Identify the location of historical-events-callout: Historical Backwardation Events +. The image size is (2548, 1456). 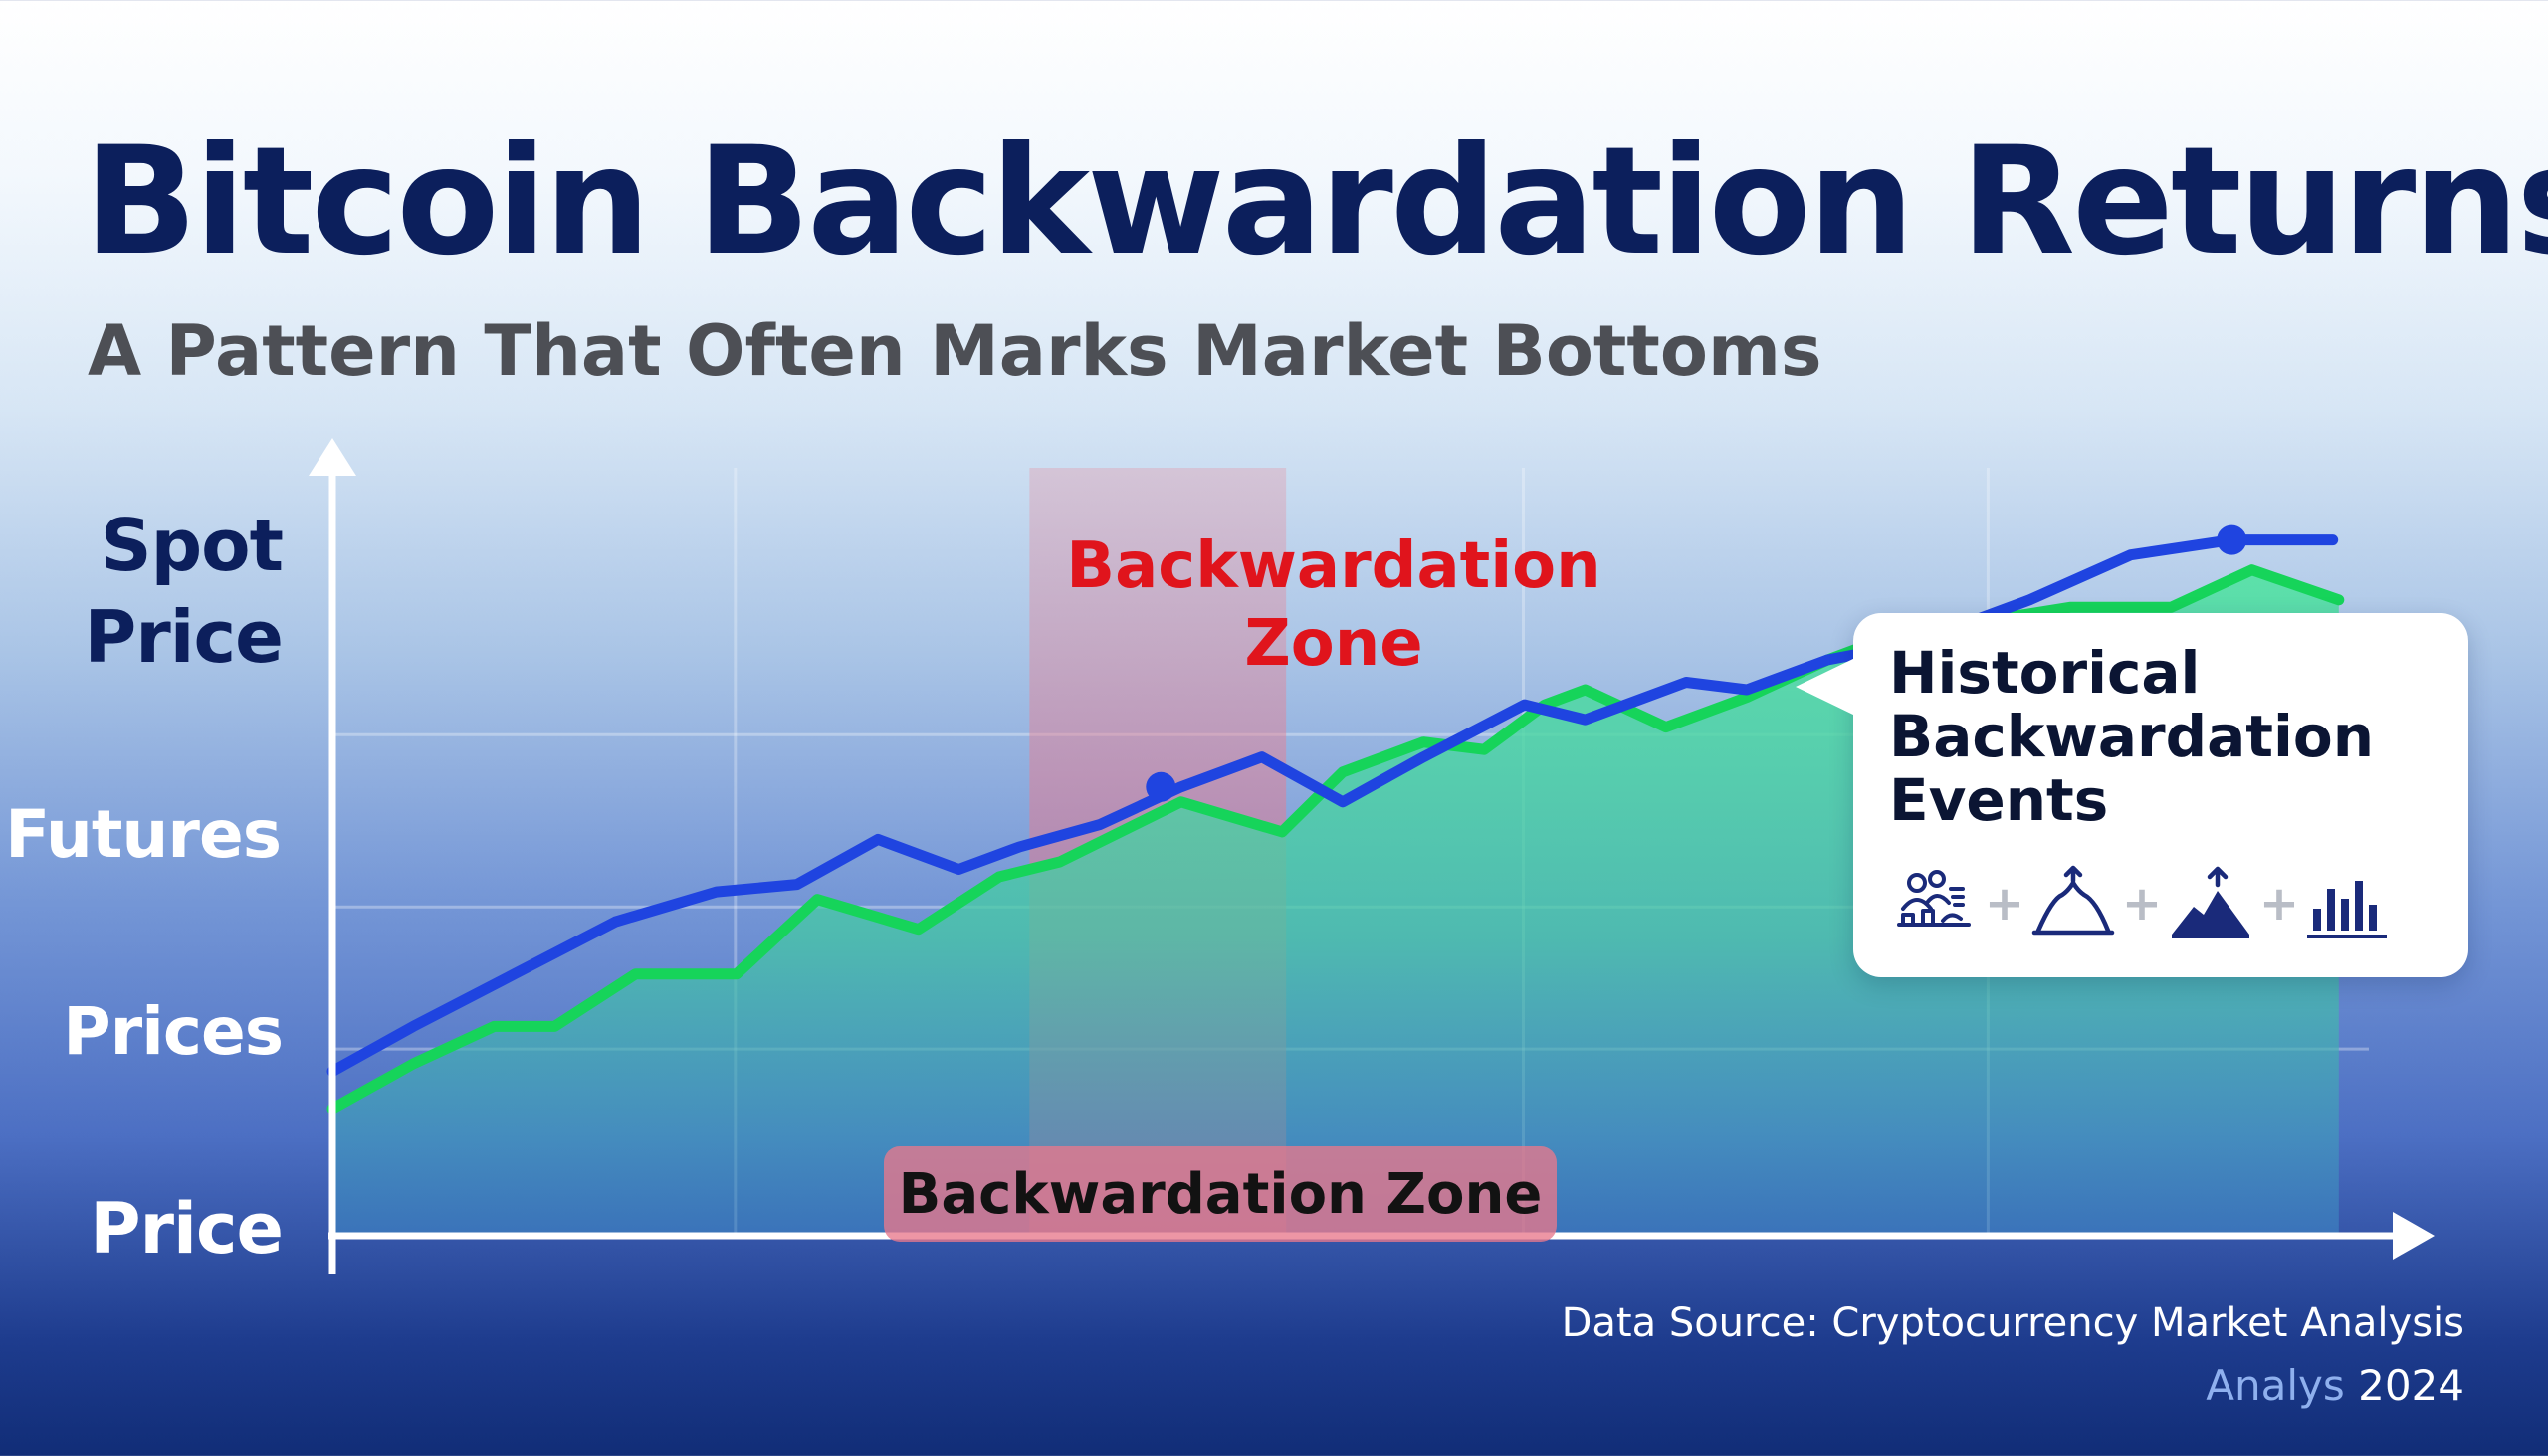
(2132, 795).